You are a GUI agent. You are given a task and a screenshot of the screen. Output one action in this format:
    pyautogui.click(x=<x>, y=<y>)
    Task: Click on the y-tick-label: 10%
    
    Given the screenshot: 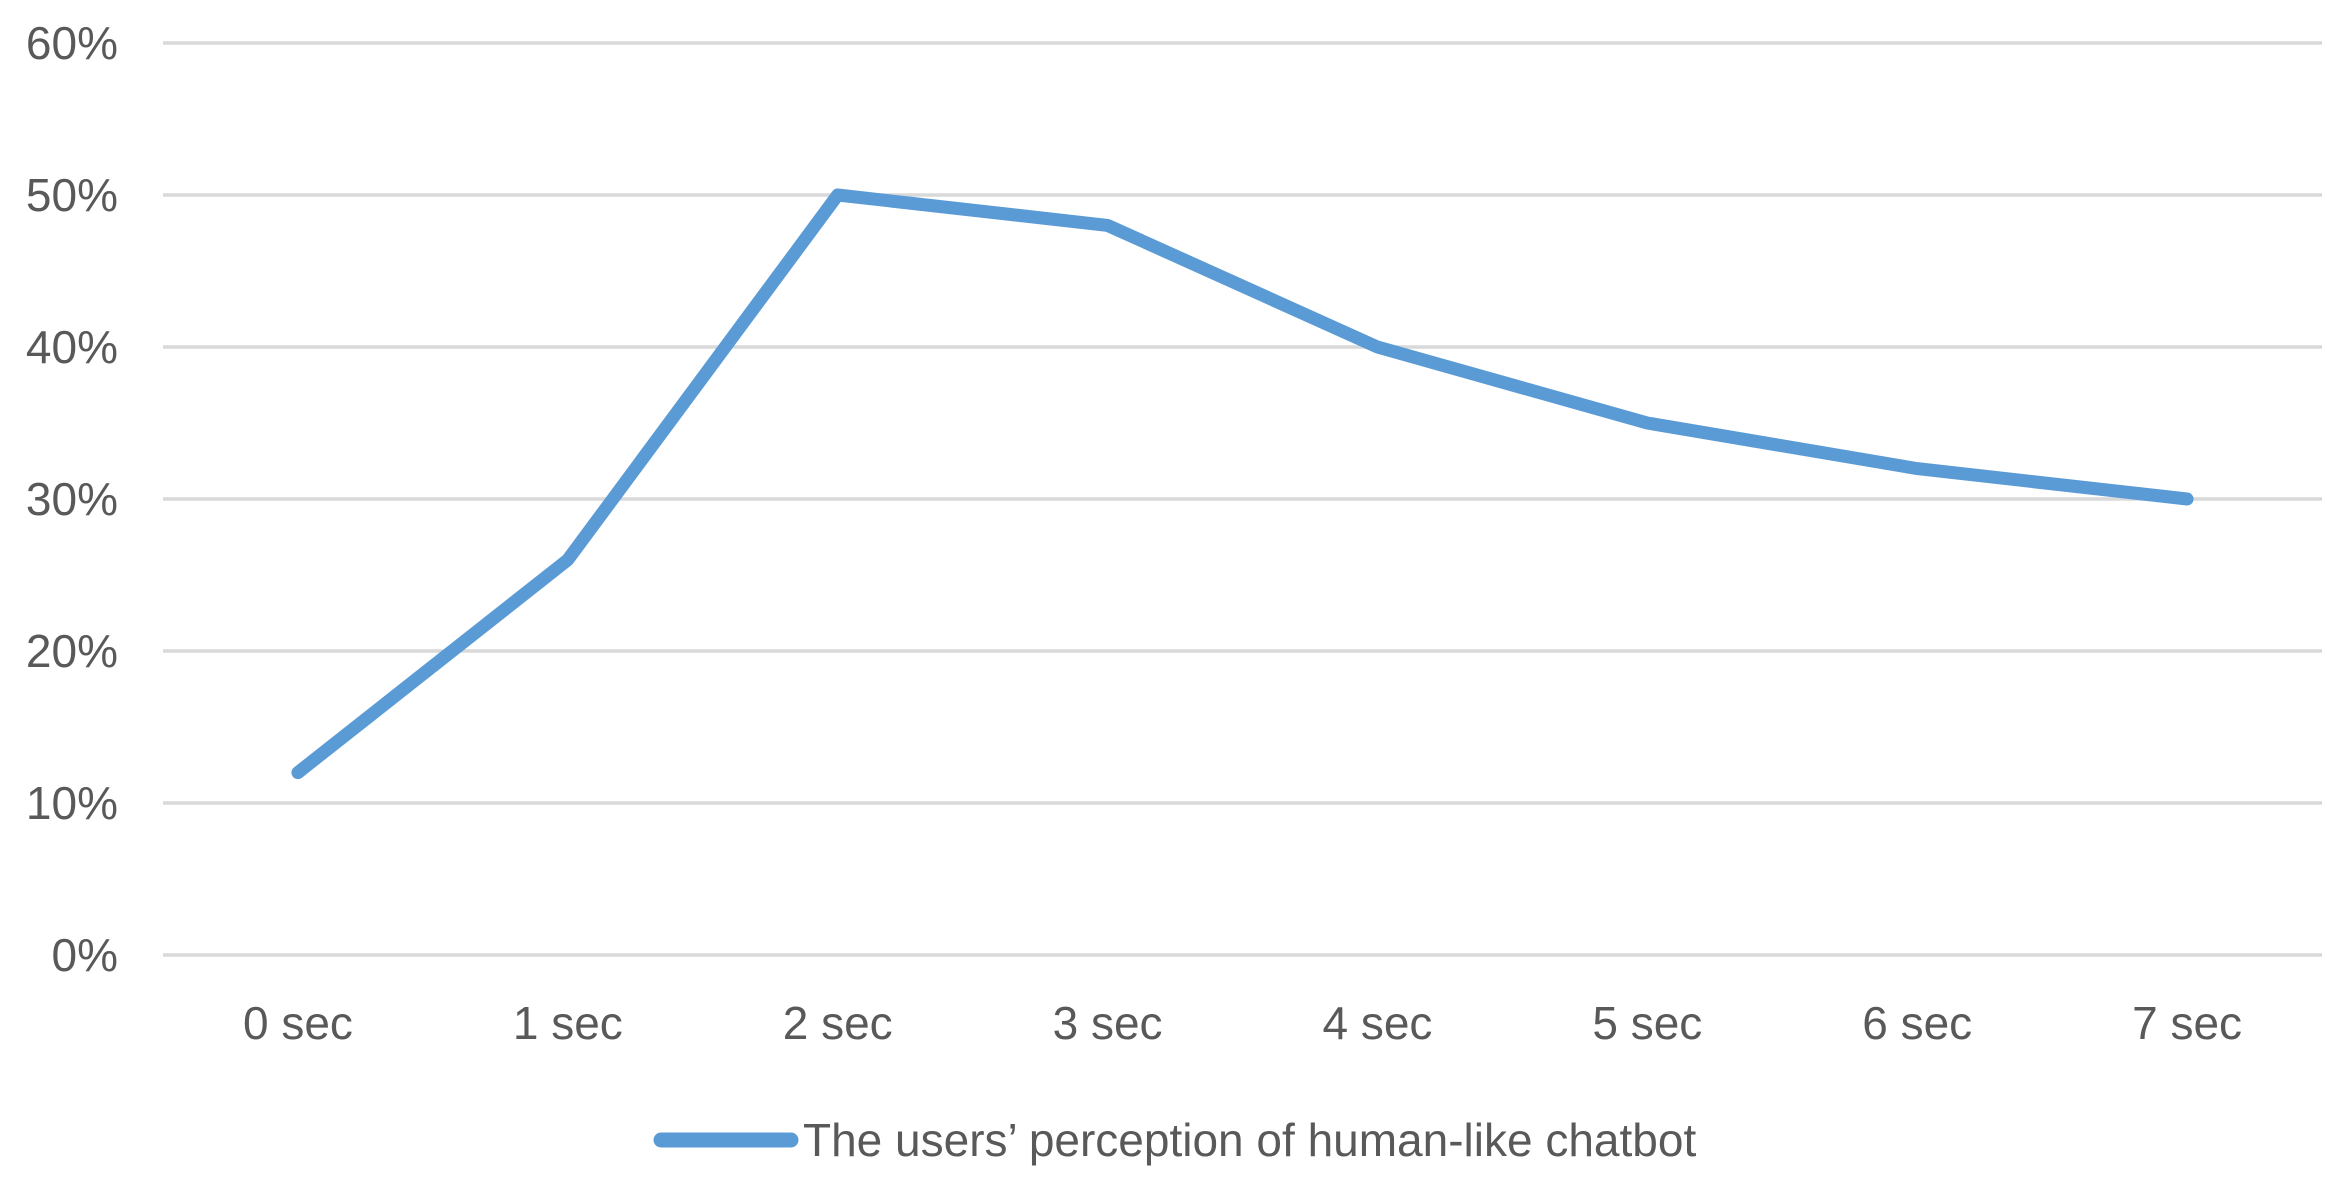 What is the action you would take?
    pyautogui.click(x=72, y=803)
    